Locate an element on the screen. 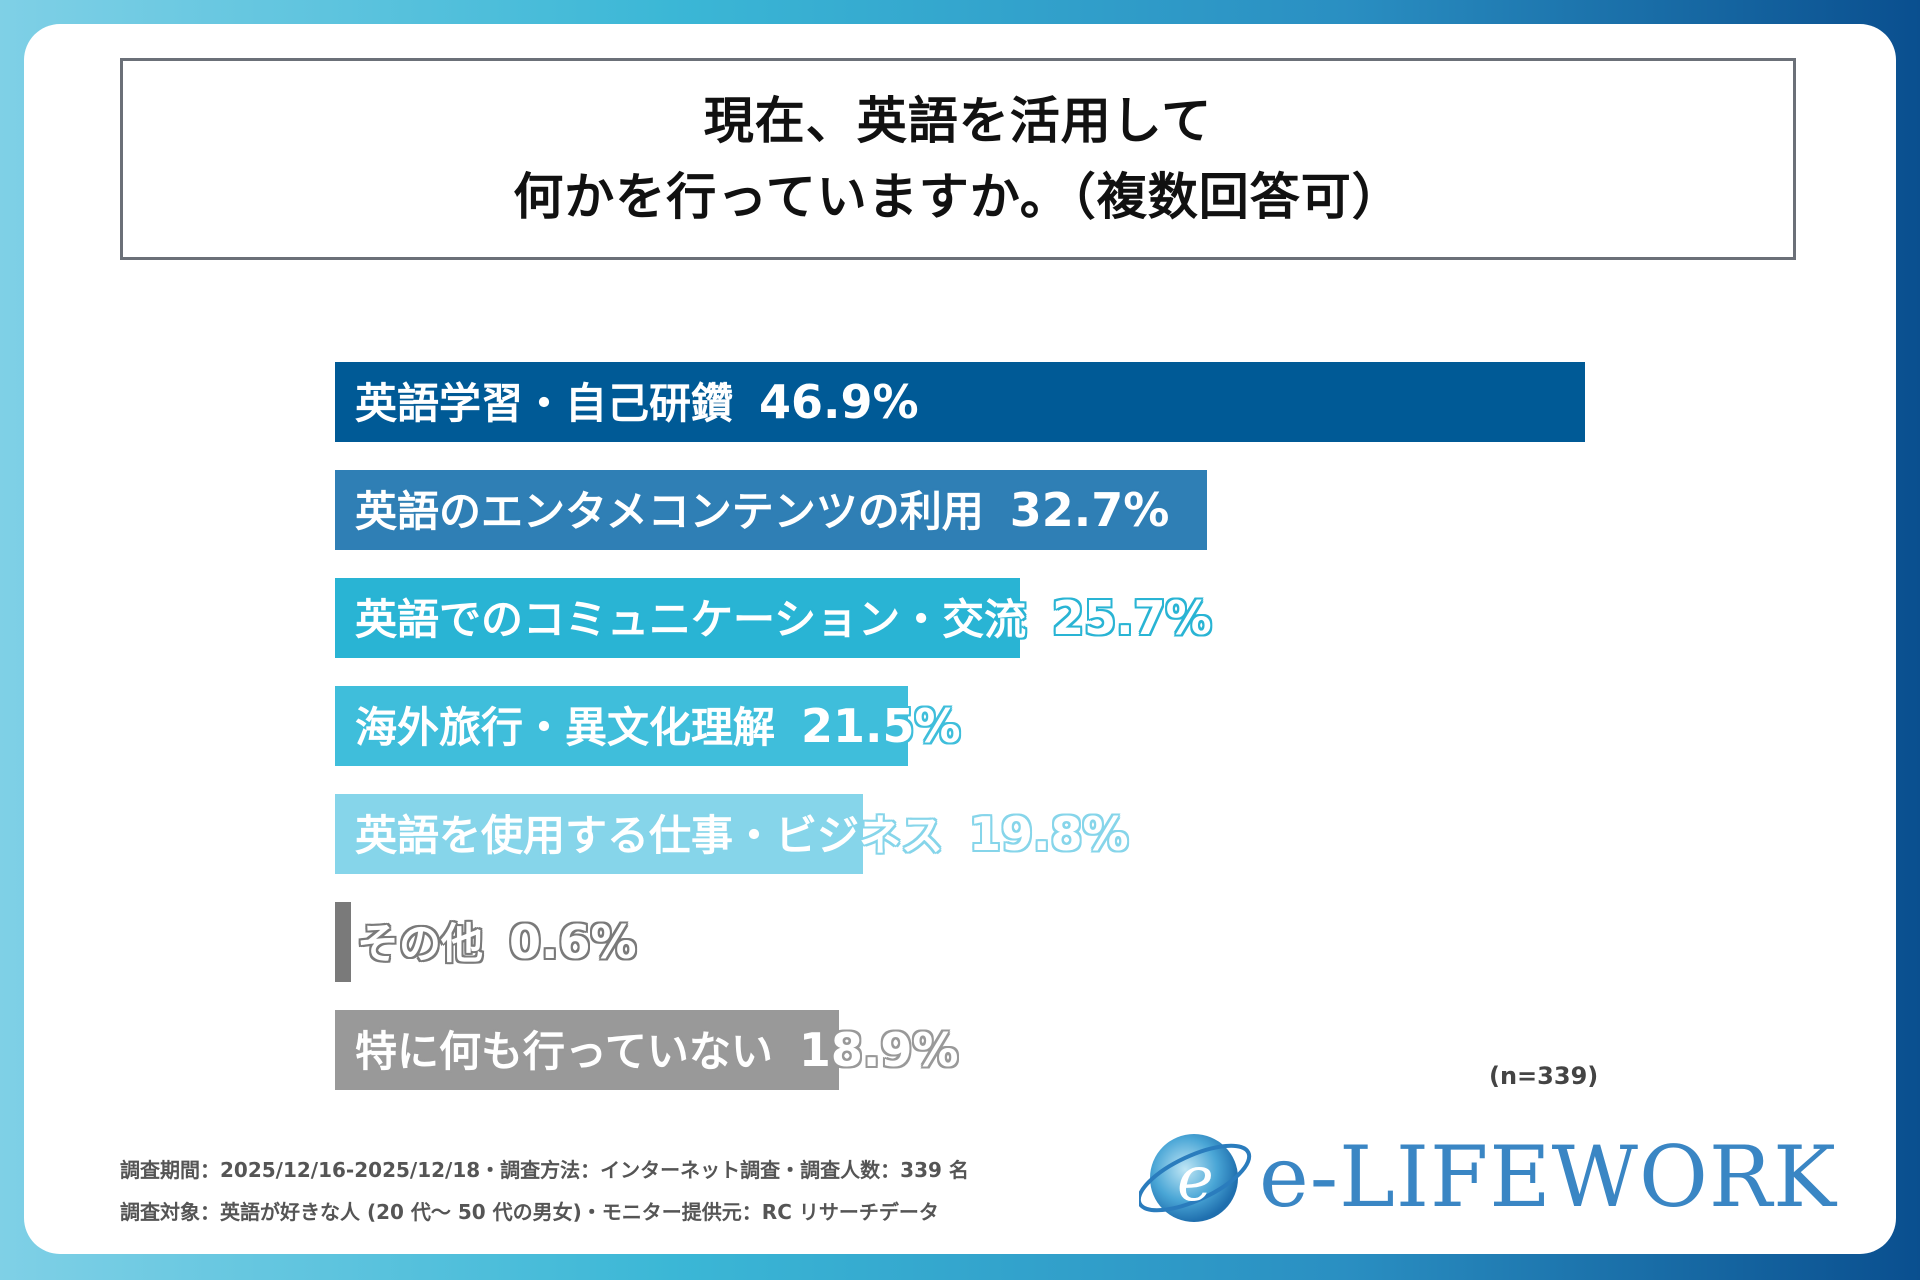  category-label: 英語を使用する仕事・ビジネス is located at coordinates (649, 835).